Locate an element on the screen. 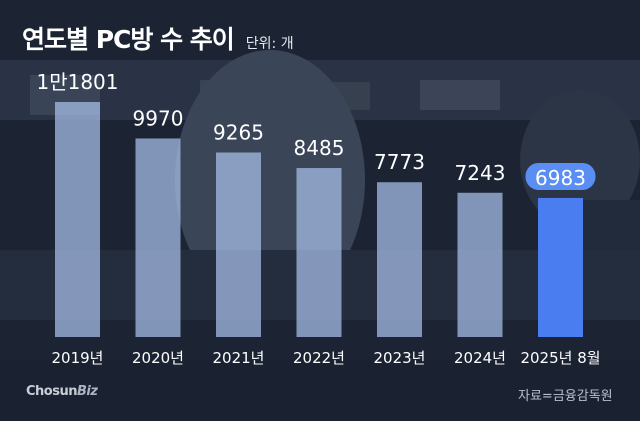 The height and width of the screenshot is (421, 640). category-label-4: 2023년 is located at coordinates (400, 358).